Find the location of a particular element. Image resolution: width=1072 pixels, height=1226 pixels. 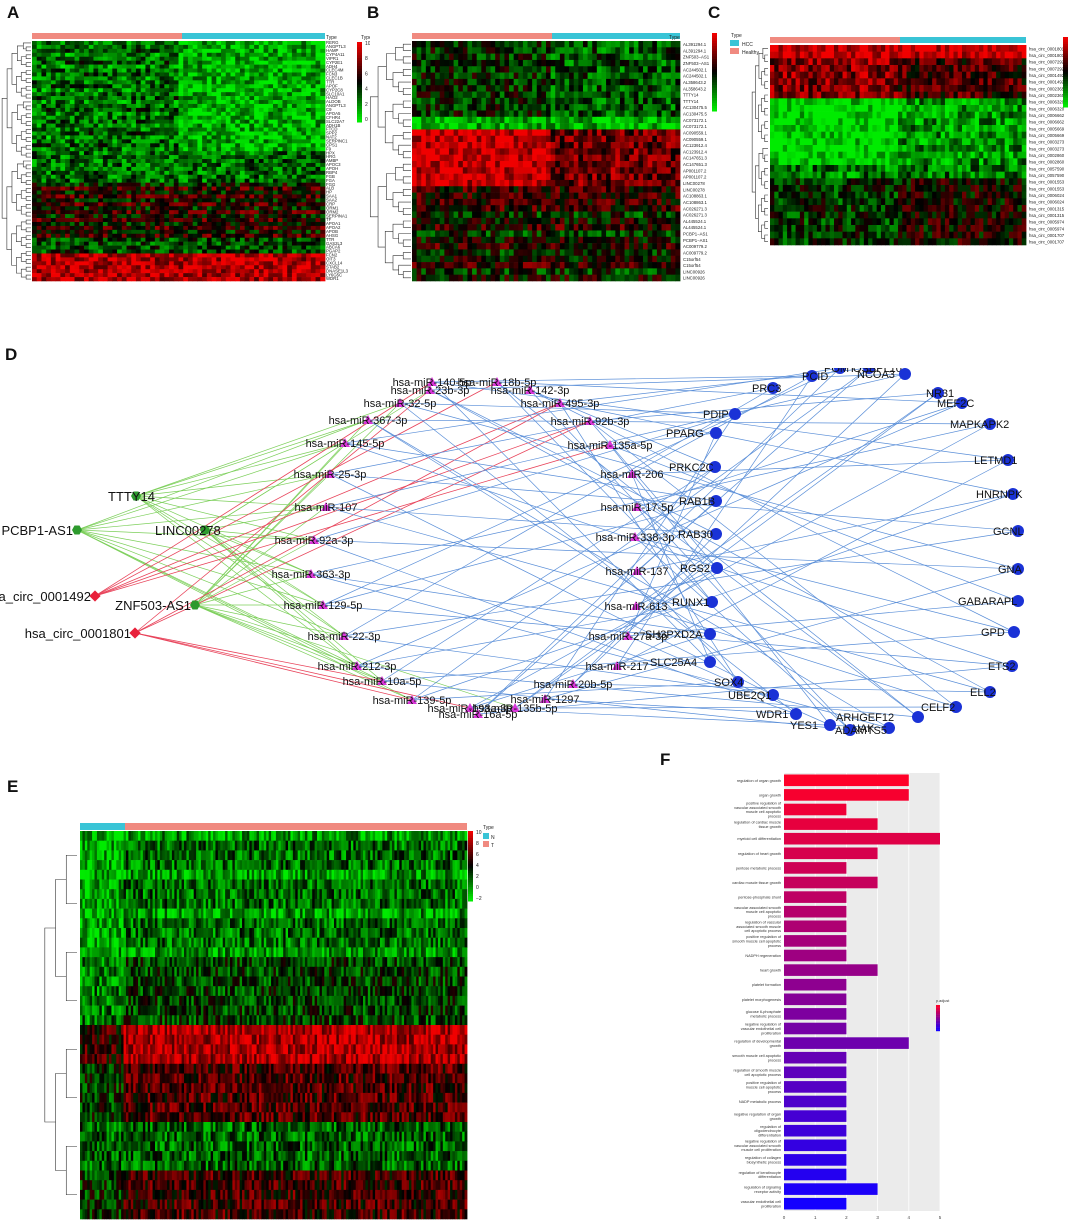

legend-a-tick: 8 is located at coordinates (366, 59).